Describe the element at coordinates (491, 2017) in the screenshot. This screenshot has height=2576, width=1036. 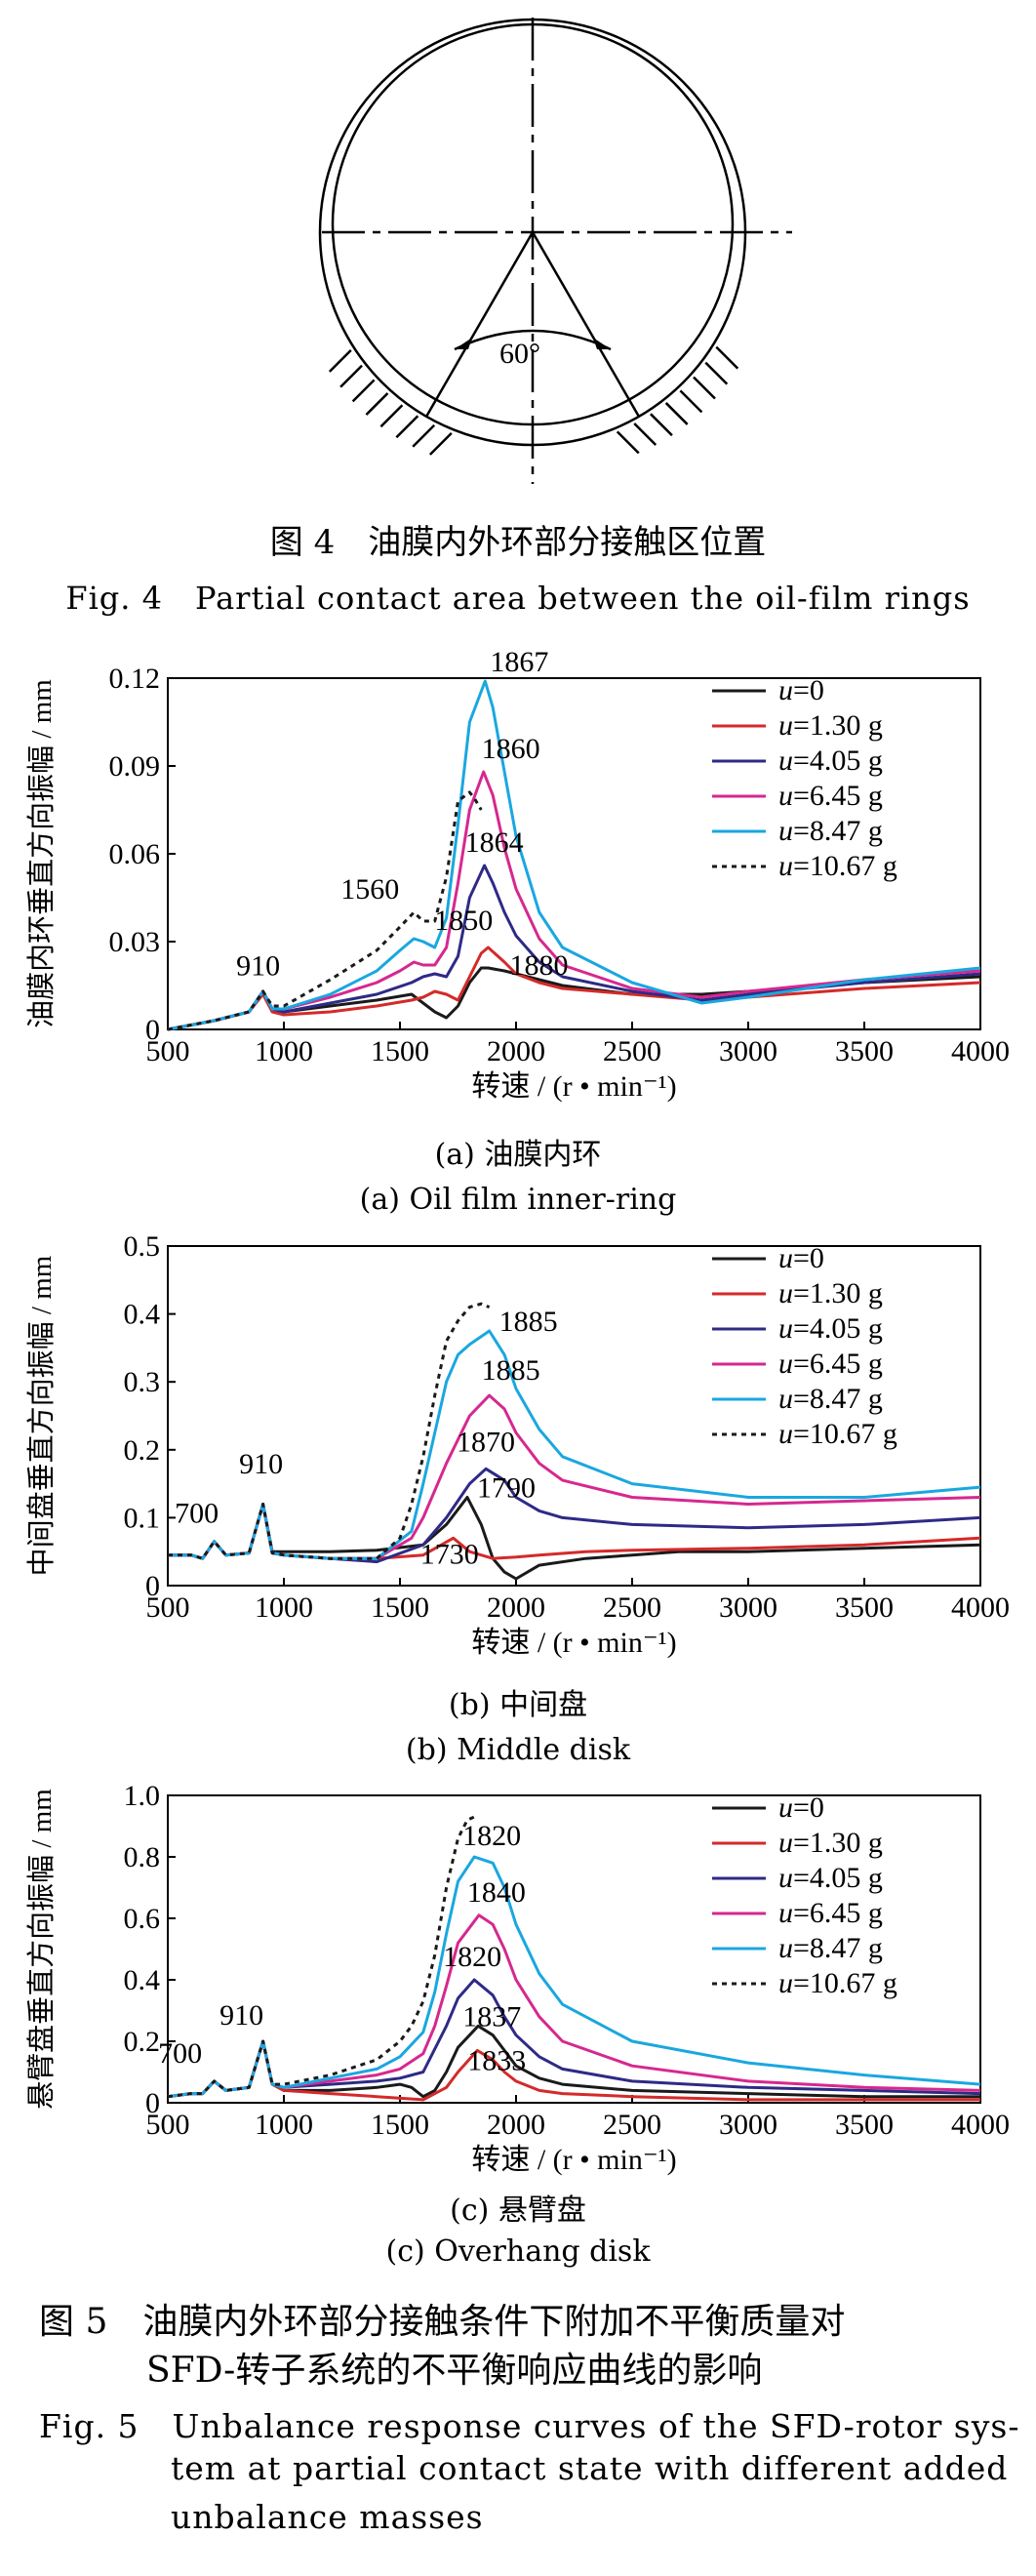
I see `peak-annotation: 1837` at that location.